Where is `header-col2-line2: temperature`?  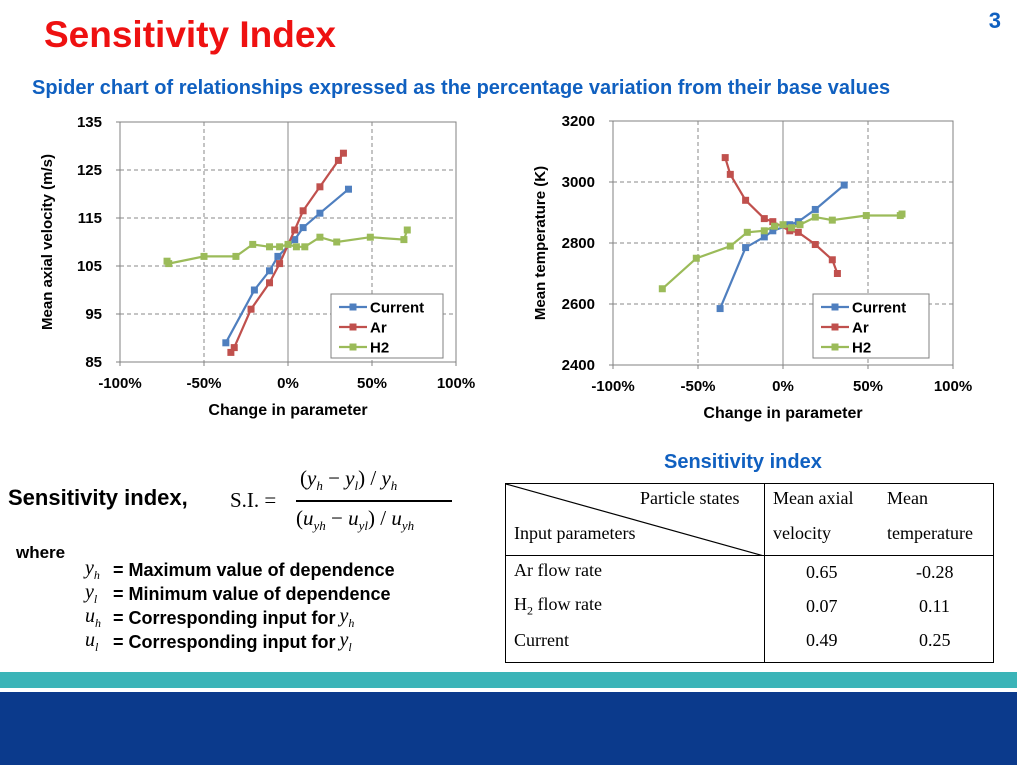
header-col2-line2: temperature is located at coordinates (930, 533).